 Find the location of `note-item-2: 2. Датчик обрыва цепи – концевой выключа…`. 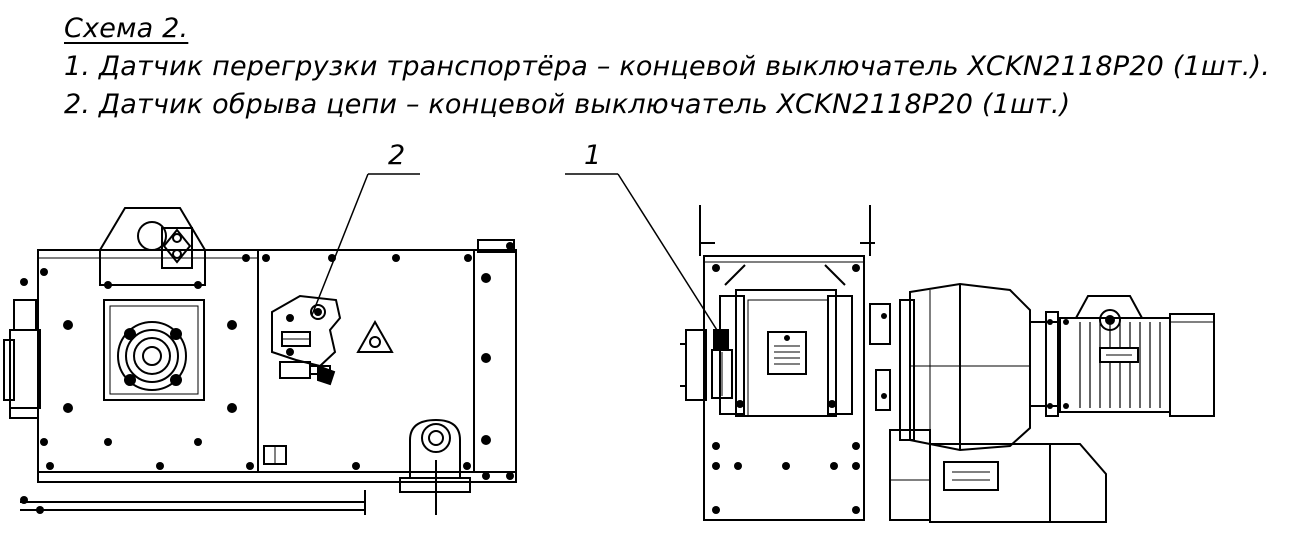

note-item-2: 2. Датчик обрыва цепи – концевой выключа… is located at coordinates (567, 104).